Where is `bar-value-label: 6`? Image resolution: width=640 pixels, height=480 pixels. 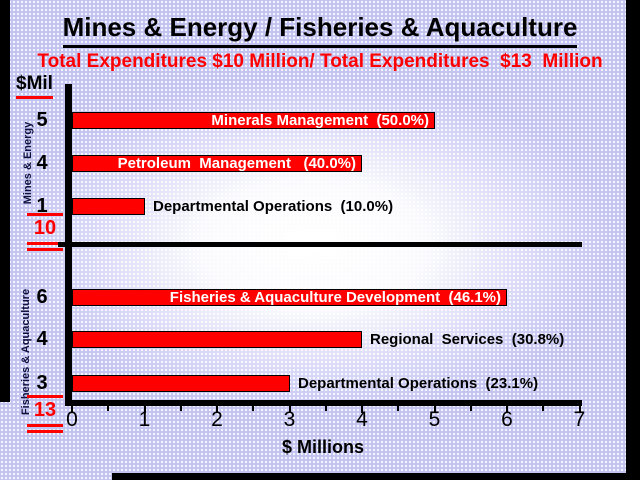 bar-value-label: 6 is located at coordinates (42, 297).